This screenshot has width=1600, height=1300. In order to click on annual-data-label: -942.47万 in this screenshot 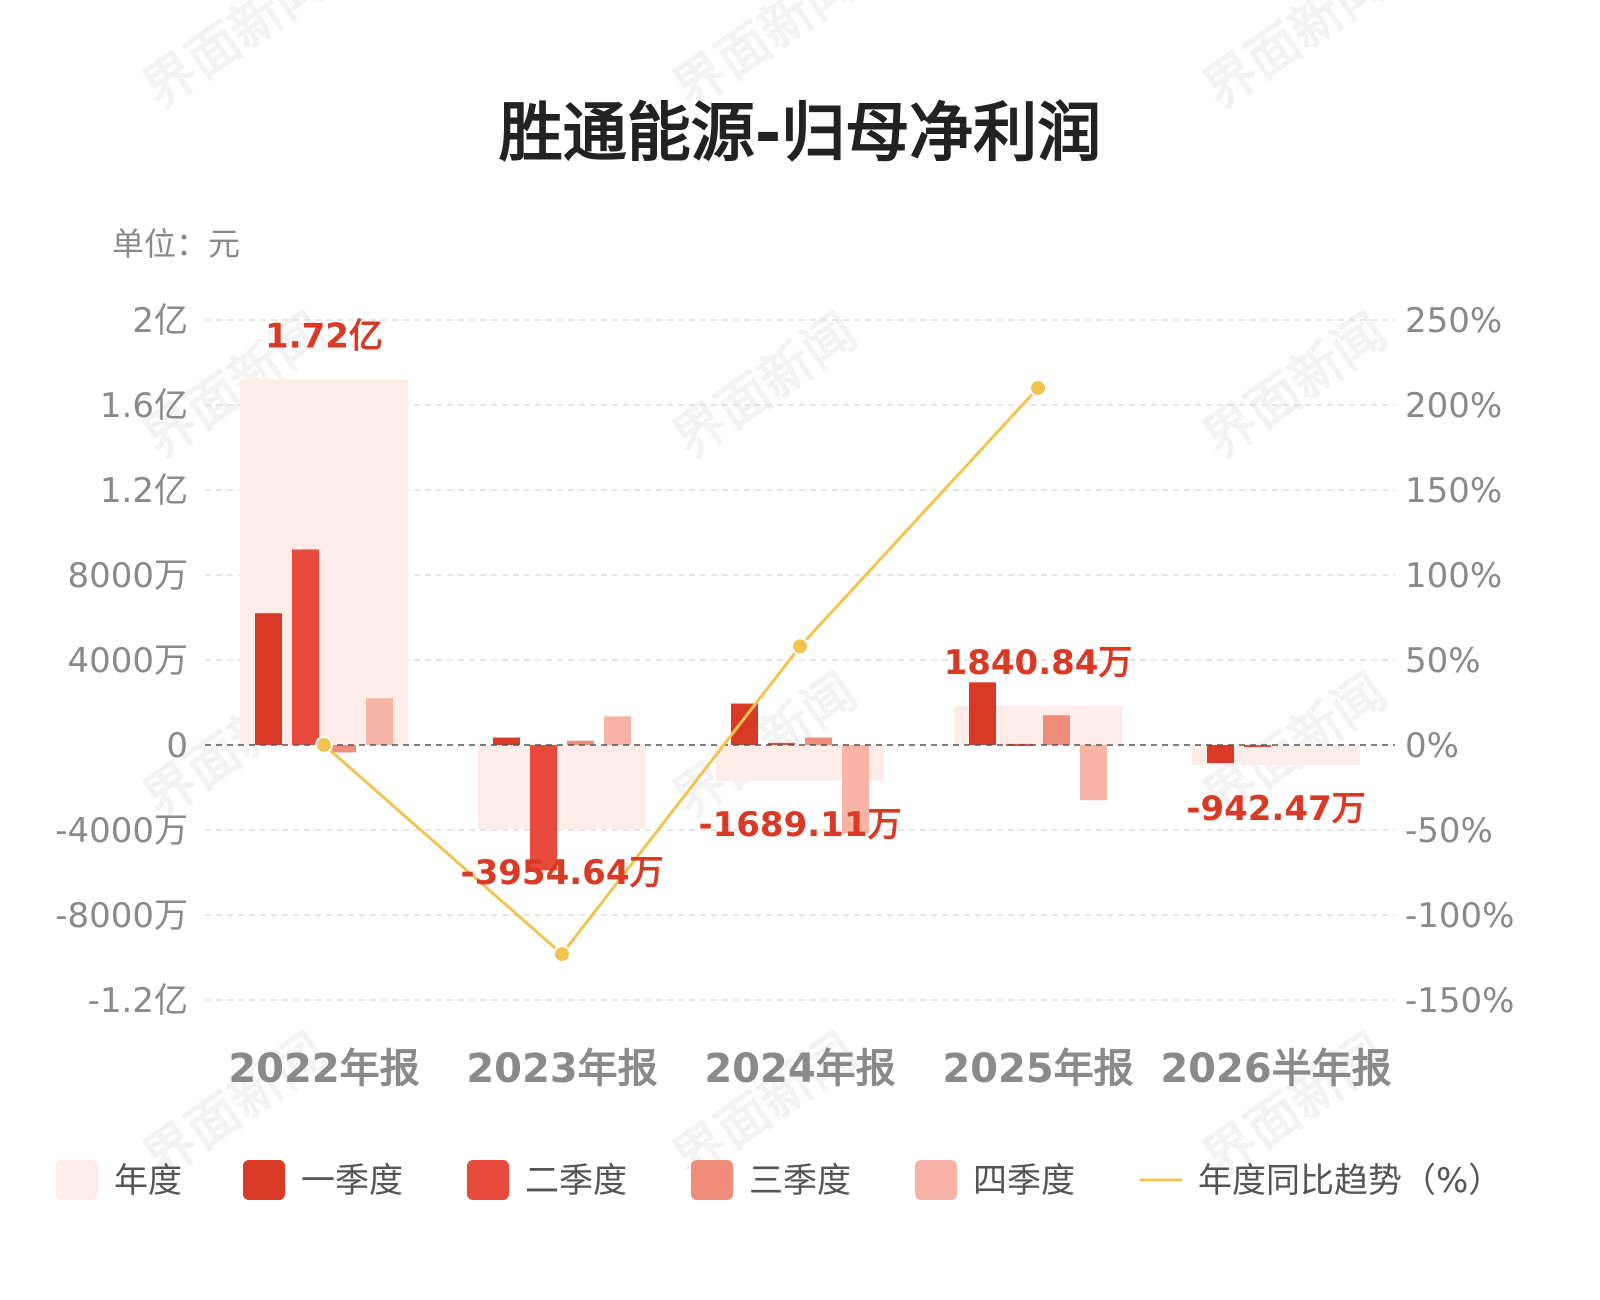, I will do `click(1275, 809)`.